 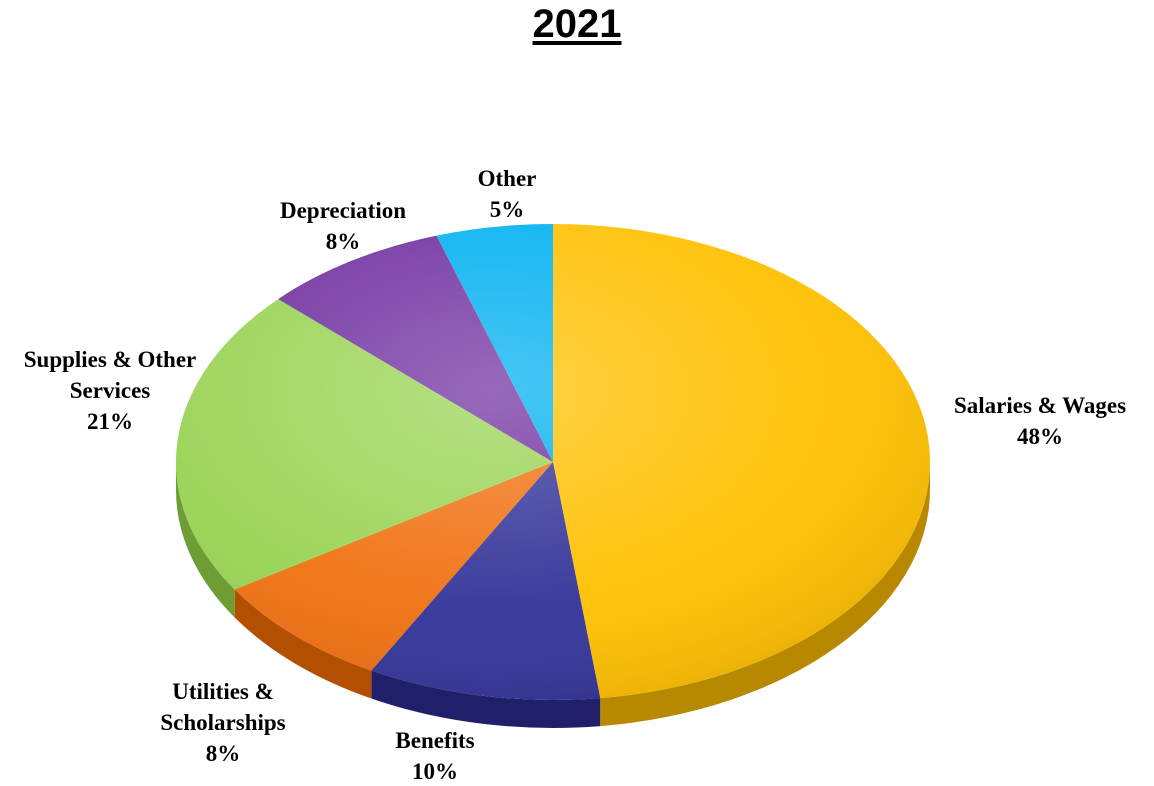 What do you see at coordinates (110, 421) in the screenshot?
I see `slice-value-label: 21%` at bounding box center [110, 421].